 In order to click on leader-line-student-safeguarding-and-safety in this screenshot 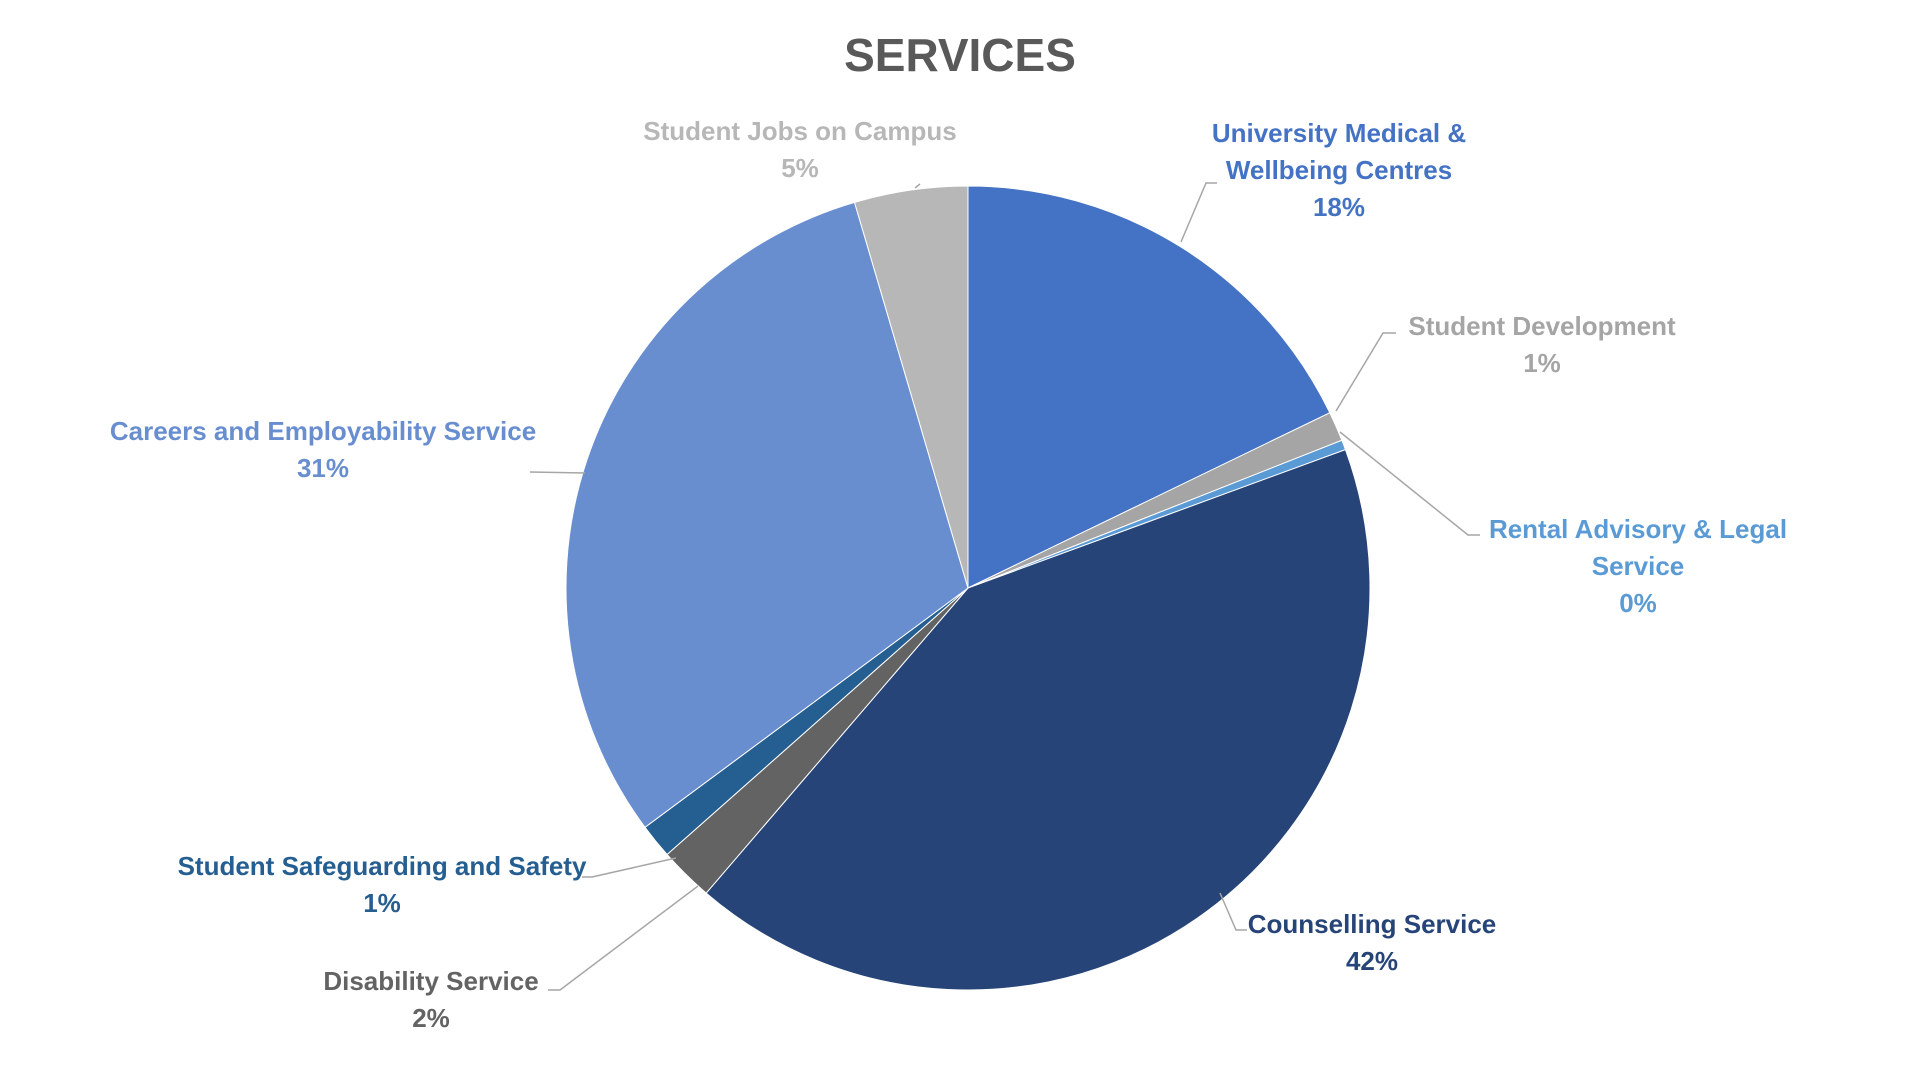, I will do `click(629, 867)`.